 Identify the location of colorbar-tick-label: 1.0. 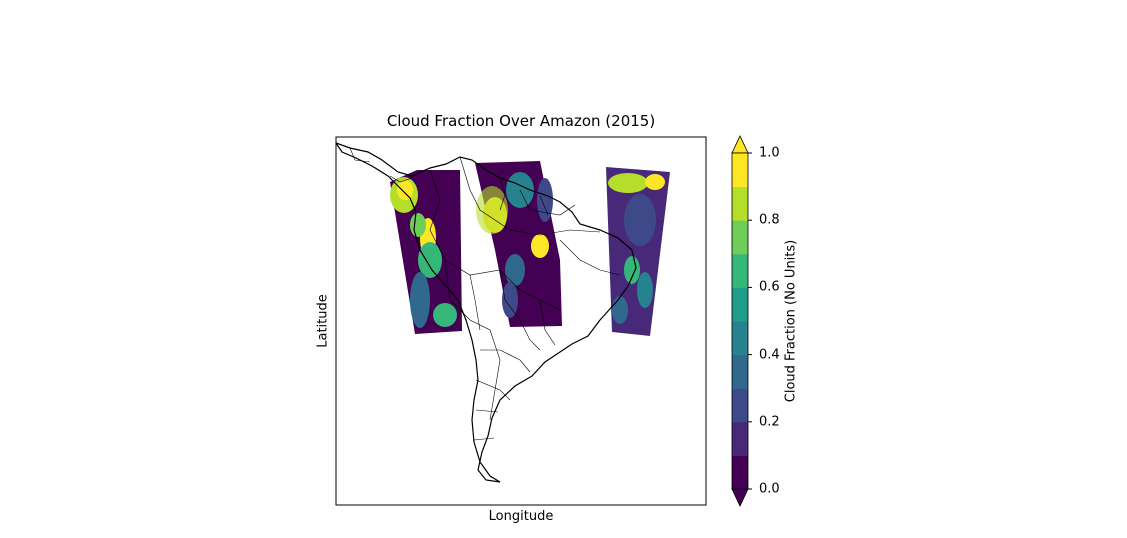
(769, 153).